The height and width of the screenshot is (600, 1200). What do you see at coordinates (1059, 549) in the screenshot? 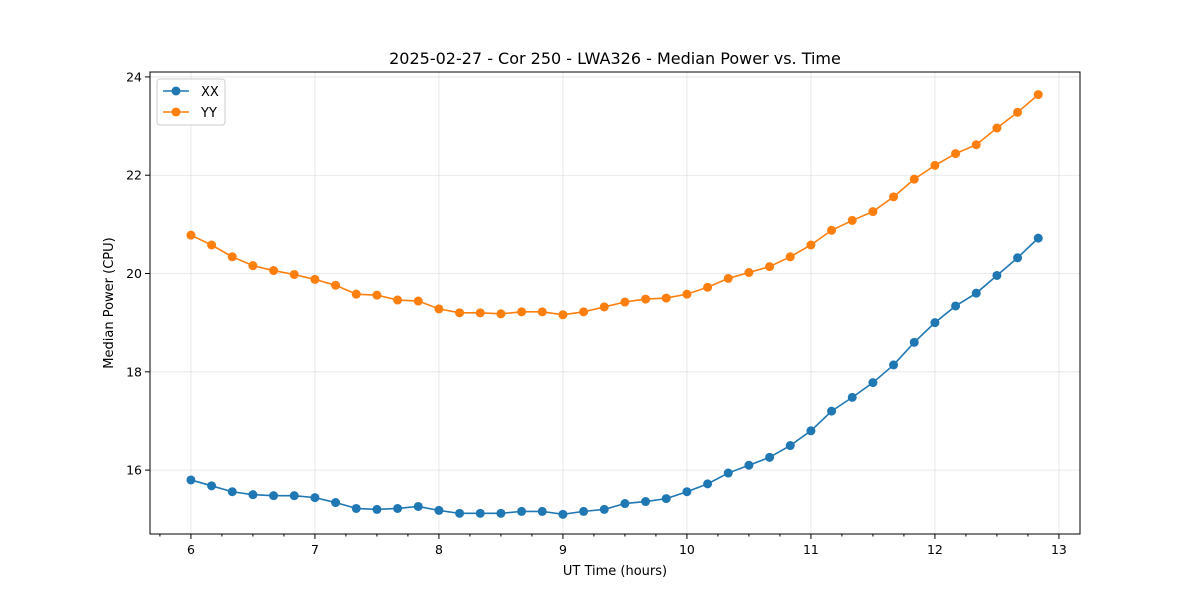
I see `x-tick-label: 13` at bounding box center [1059, 549].